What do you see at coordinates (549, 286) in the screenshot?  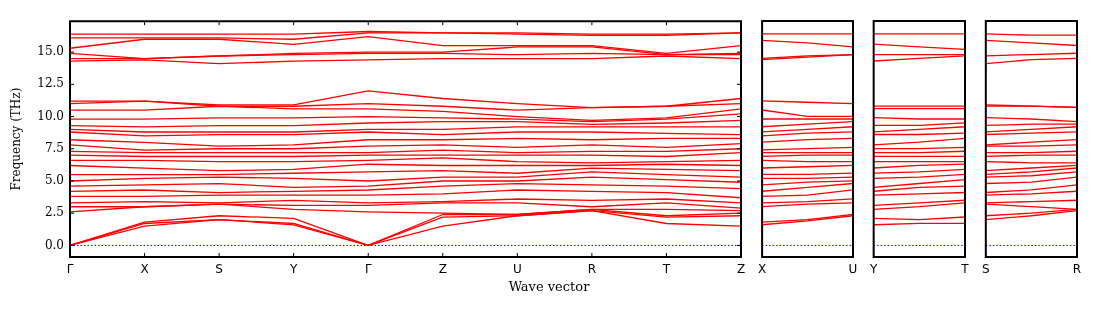 I see `x-axis-title: Wave vector` at bounding box center [549, 286].